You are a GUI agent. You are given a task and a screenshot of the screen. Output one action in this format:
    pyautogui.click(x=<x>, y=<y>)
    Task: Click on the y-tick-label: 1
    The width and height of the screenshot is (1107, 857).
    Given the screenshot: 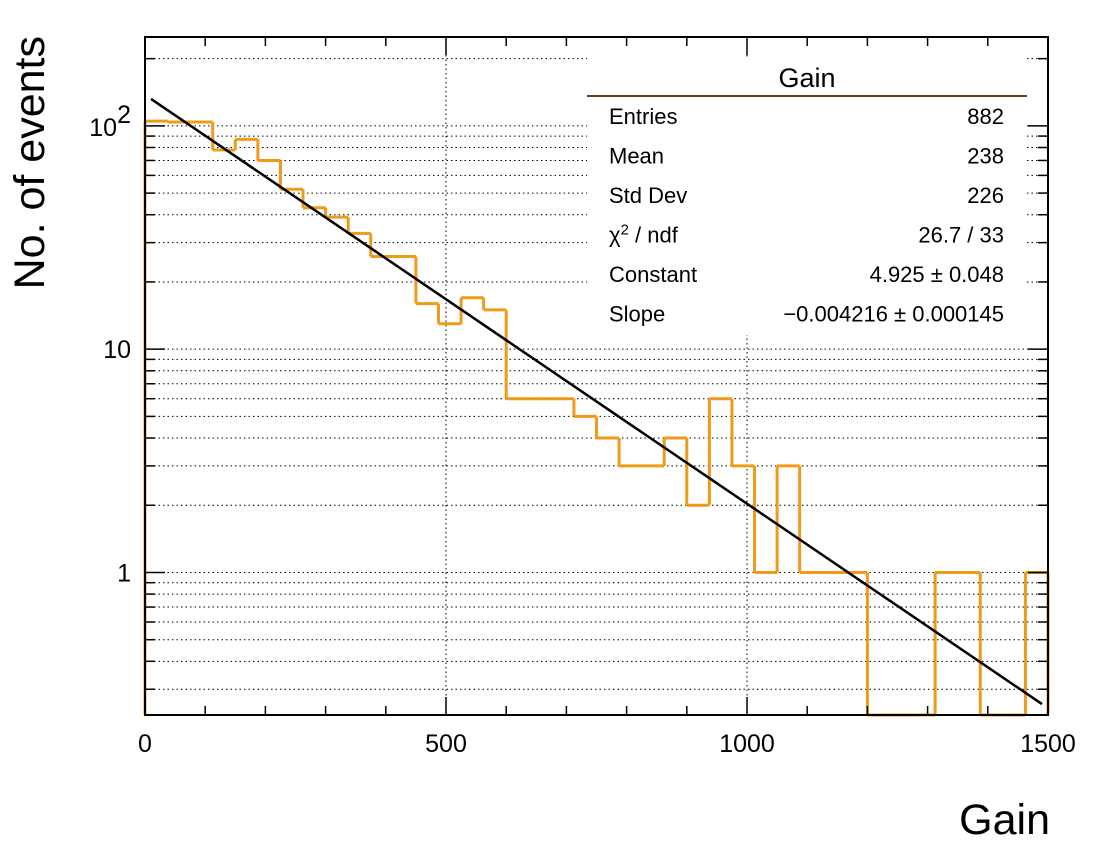 What is the action you would take?
    pyautogui.click(x=124, y=573)
    